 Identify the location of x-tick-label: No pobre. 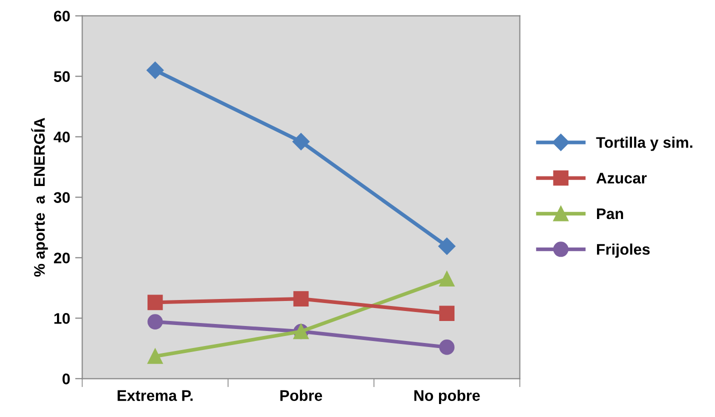
(447, 397).